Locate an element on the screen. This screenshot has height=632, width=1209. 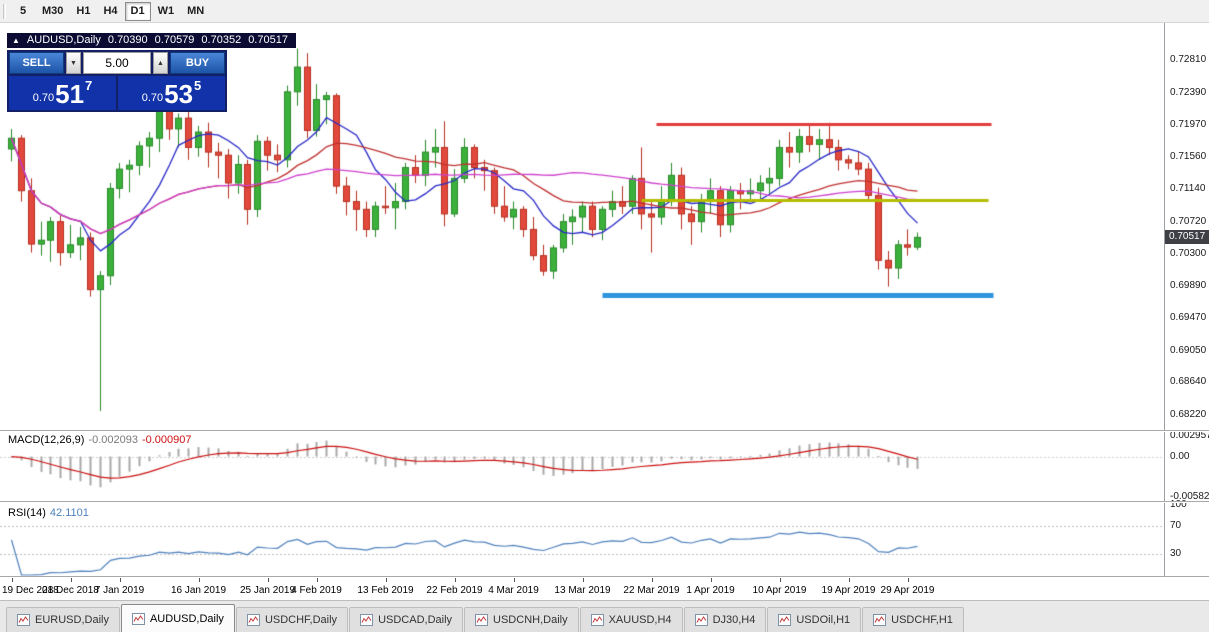
rsi-scale-label: 70 is located at coordinates (1176, 525).